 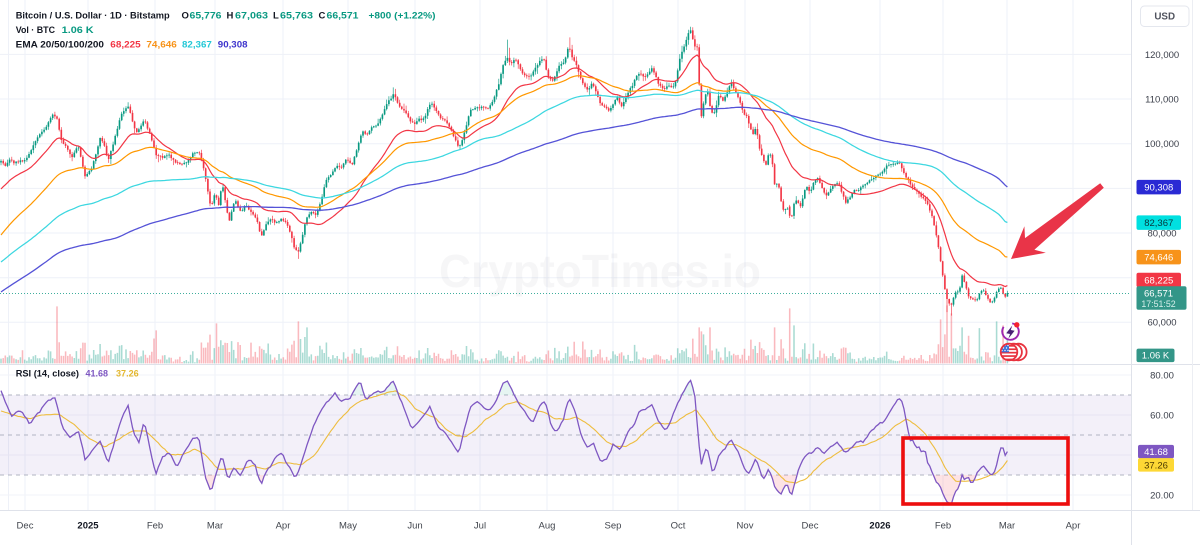 I want to click on svg-text: O, so click(x=185, y=15).